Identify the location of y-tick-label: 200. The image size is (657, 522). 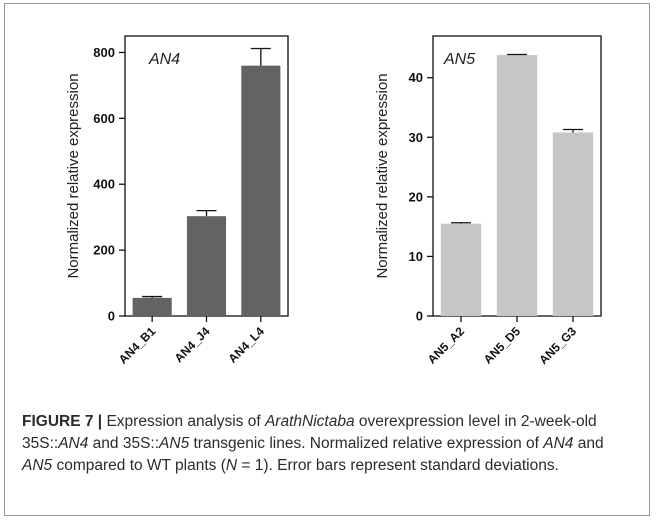
(104, 250).